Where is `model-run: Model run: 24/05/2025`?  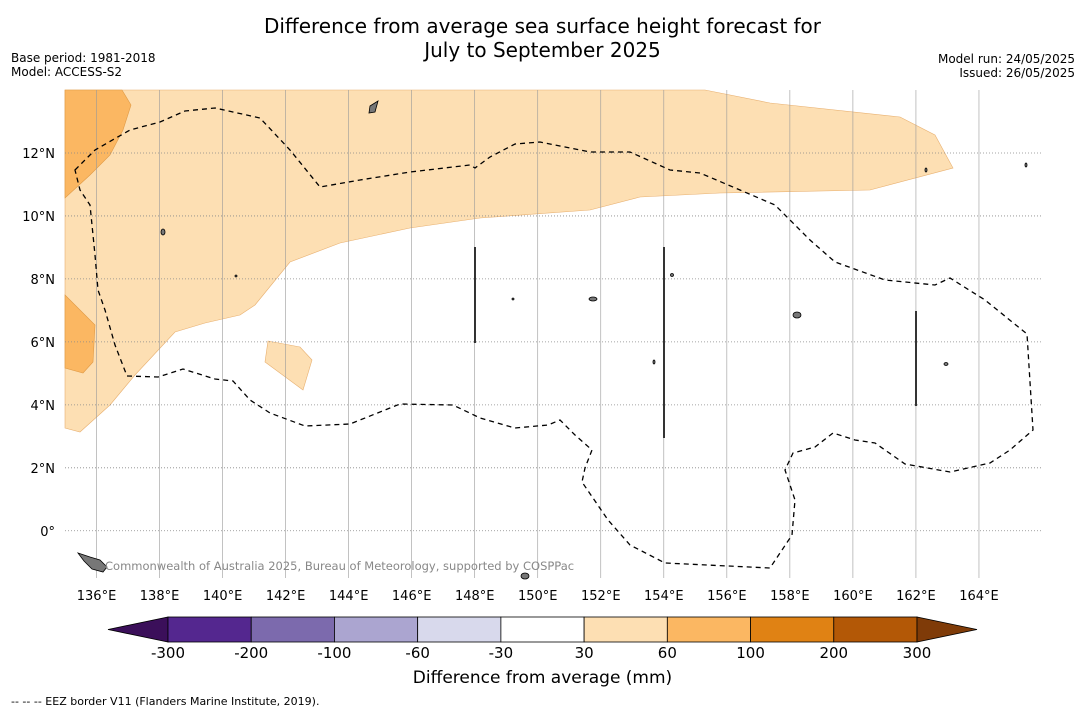 model-run: Model run: 24/05/2025 is located at coordinates (1006, 59).